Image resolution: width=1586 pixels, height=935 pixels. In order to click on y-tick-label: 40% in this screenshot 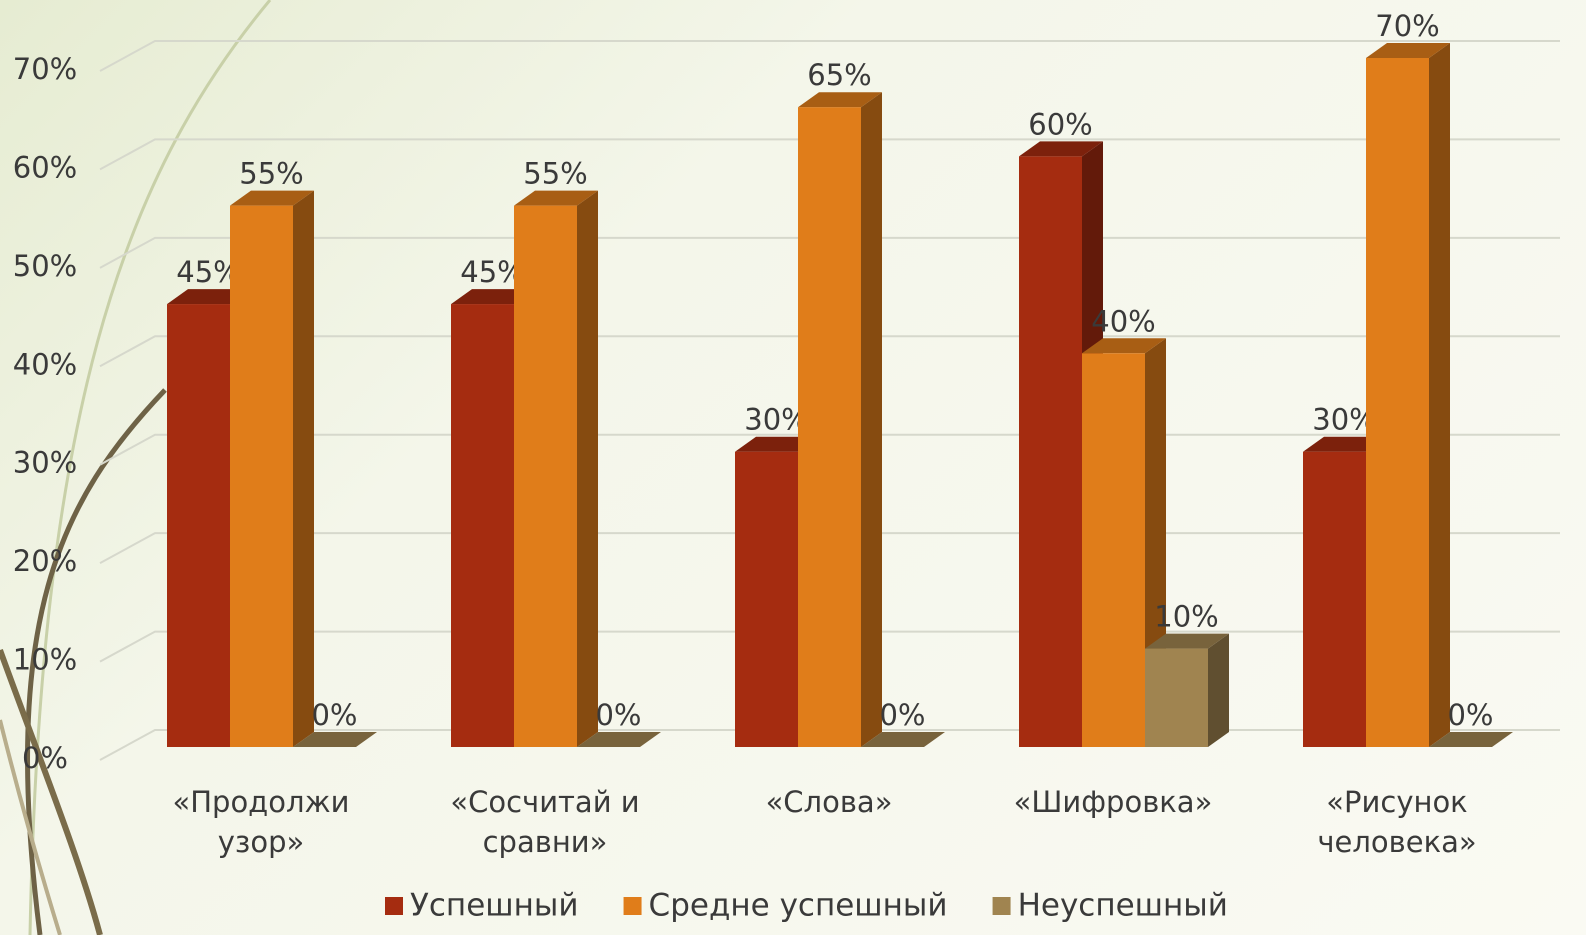, I will do `click(45, 364)`.